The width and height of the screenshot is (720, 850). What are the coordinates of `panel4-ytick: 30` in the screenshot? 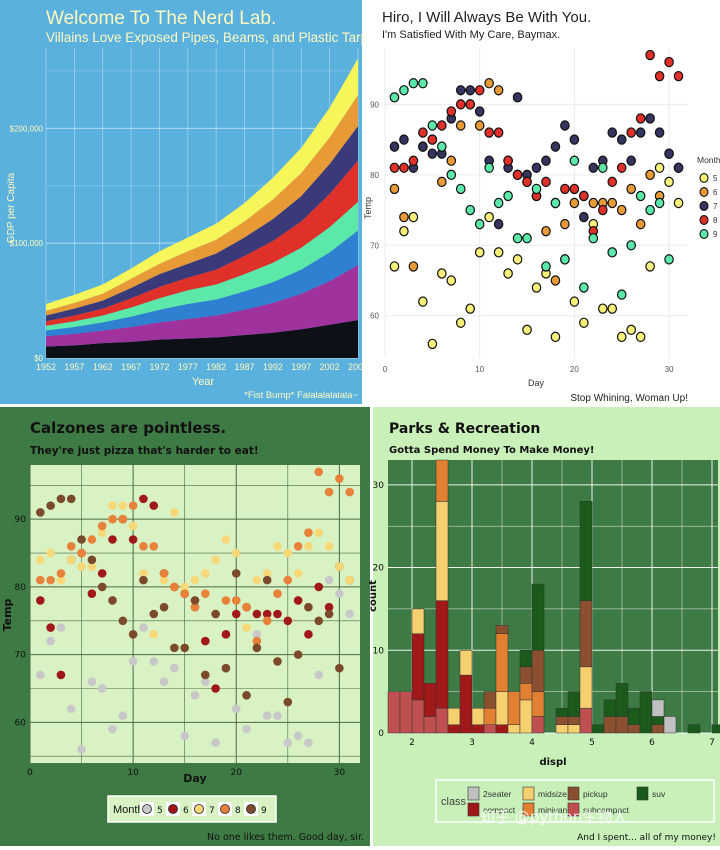 It's located at (379, 486).